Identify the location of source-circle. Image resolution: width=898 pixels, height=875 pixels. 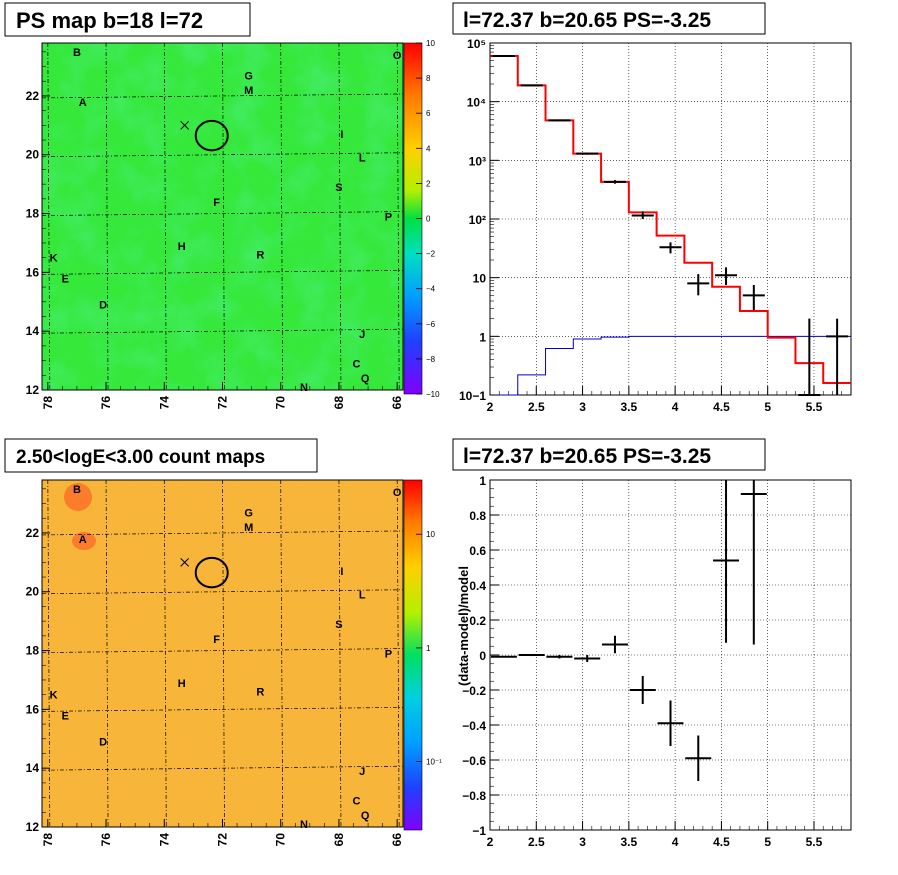
(211, 135).